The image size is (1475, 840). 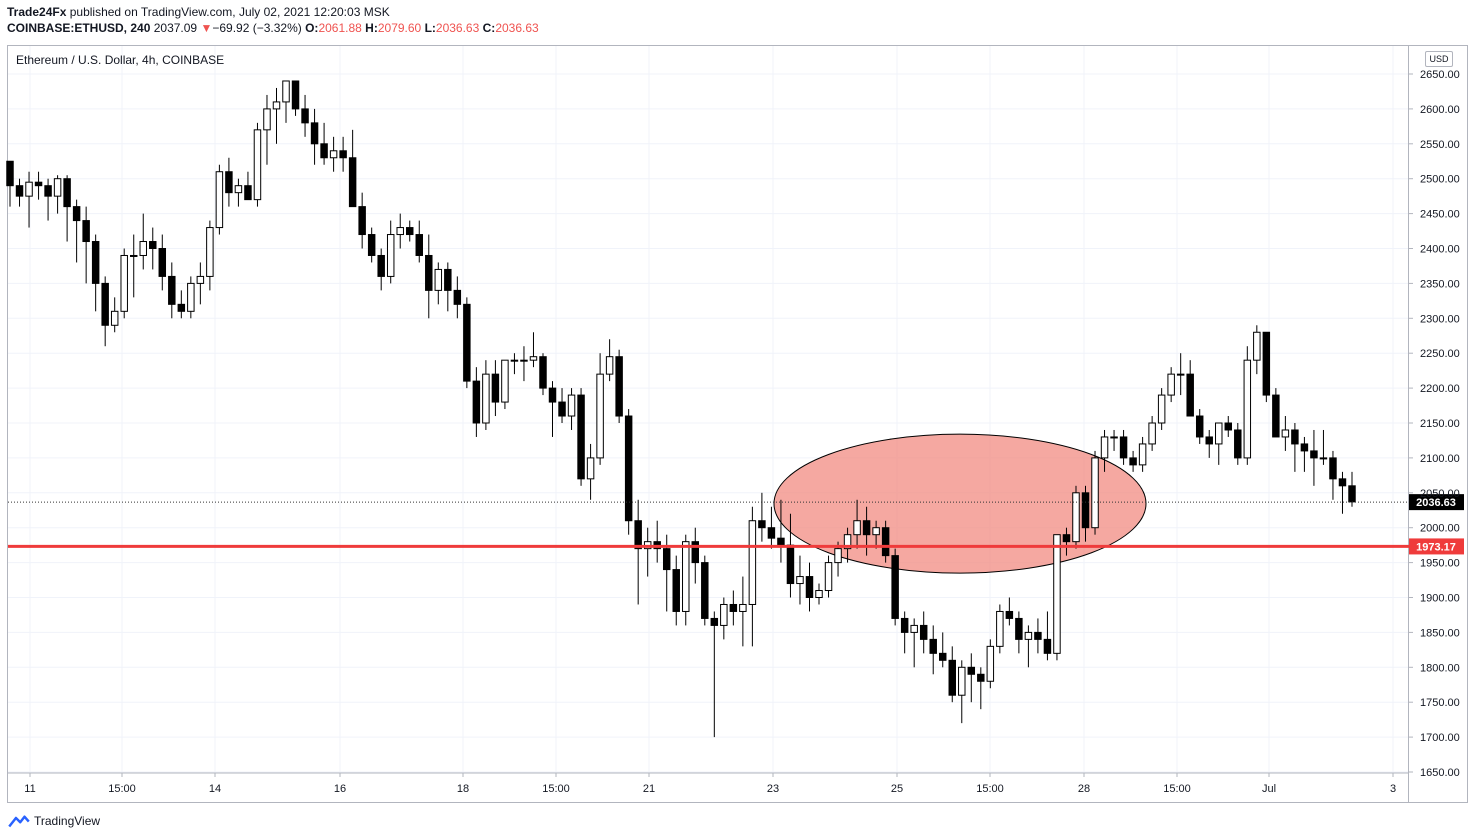 What do you see at coordinates (960, 503) in the screenshot?
I see `highlight-zone` at bounding box center [960, 503].